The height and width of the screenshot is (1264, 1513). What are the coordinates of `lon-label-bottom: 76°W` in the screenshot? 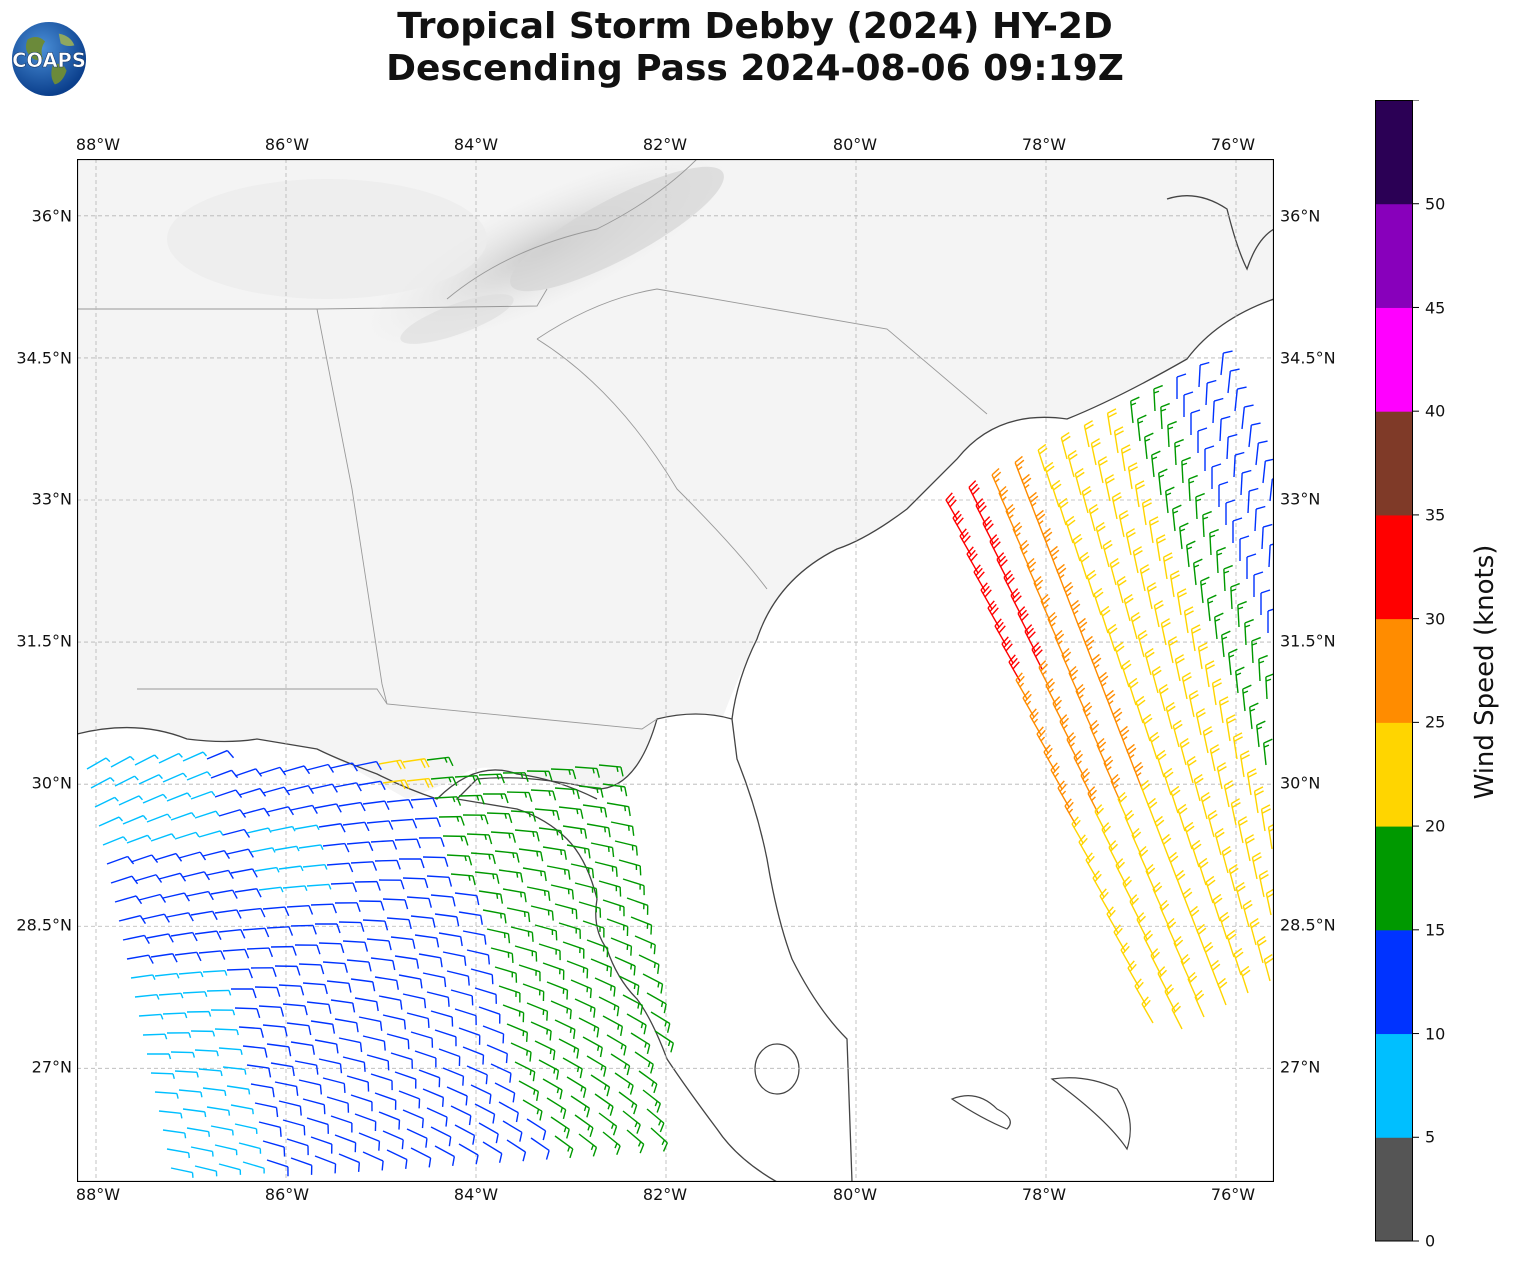 It's located at (1233, 1194).